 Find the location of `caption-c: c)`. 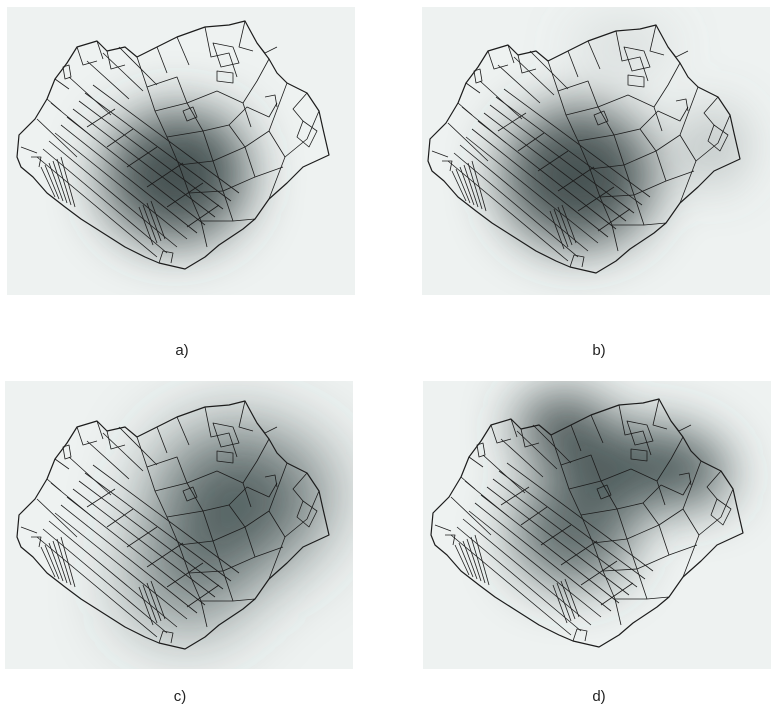

caption-c: c) is located at coordinates (180, 696).